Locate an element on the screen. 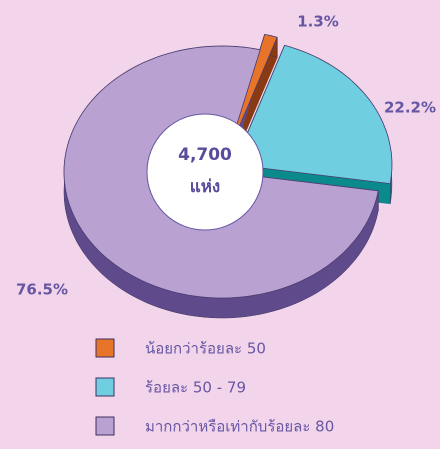 This screenshot has height=449, width=440. legend-label: น้อยกว่าร้อยละ 50 is located at coordinates (205, 349).